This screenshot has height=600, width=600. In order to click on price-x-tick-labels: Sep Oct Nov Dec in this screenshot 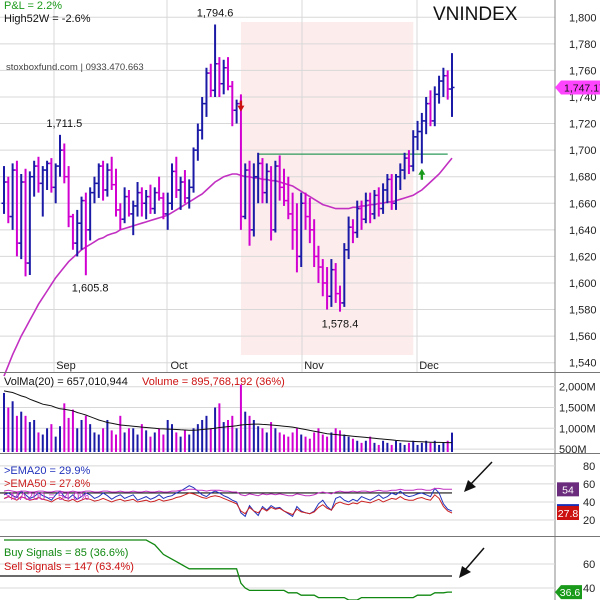, I will do `click(247, 366)`.